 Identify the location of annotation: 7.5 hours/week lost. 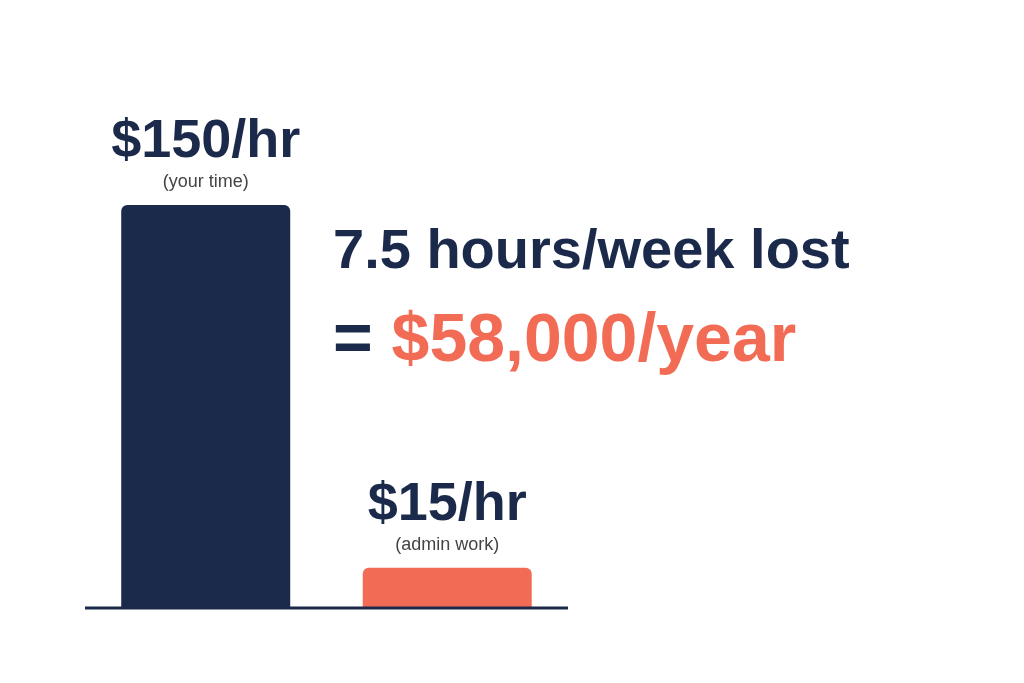
(591, 248).